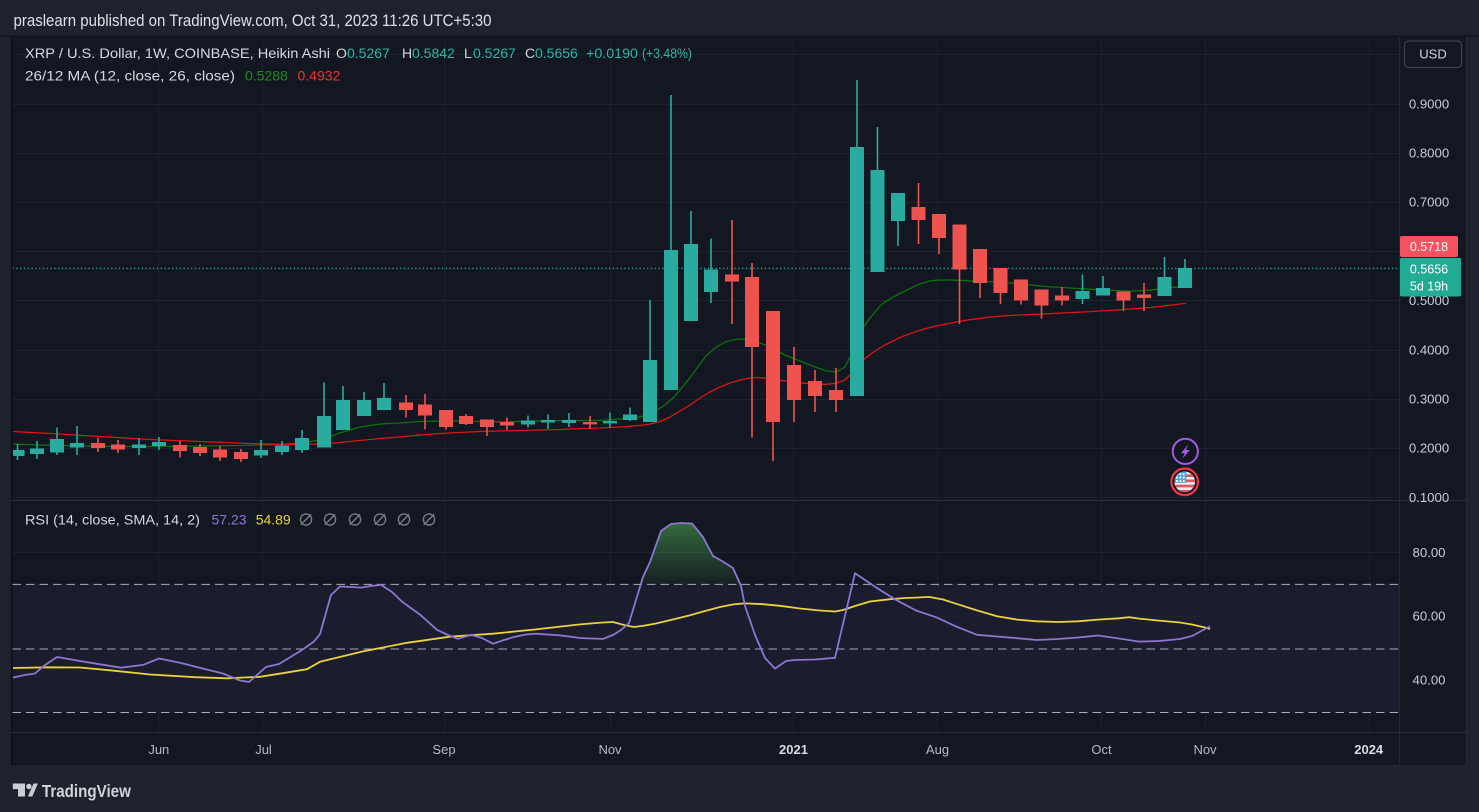 Image resolution: width=1479 pixels, height=812 pixels. I want to click on svg-text: Oct, so click(1101, 749).